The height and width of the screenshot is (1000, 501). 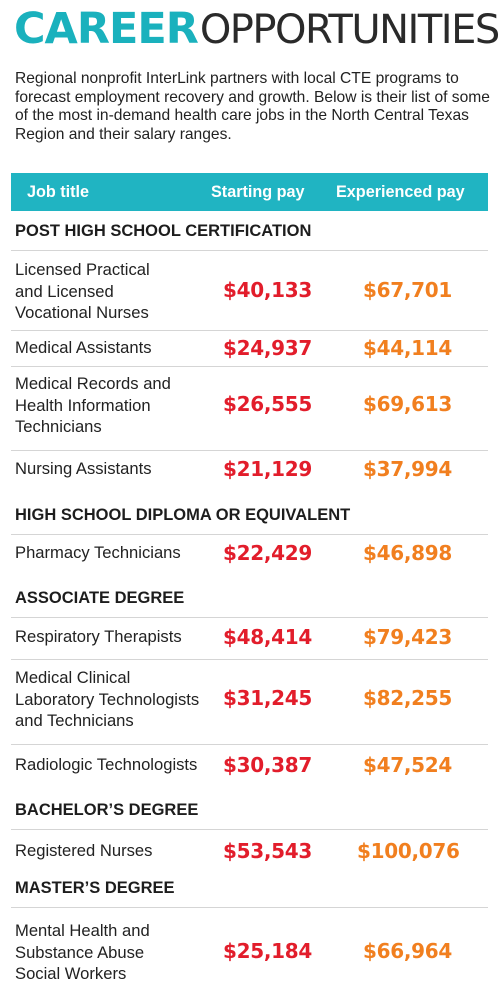 I want to click on starting-pay: $21,129, so click(x=267, y=469).